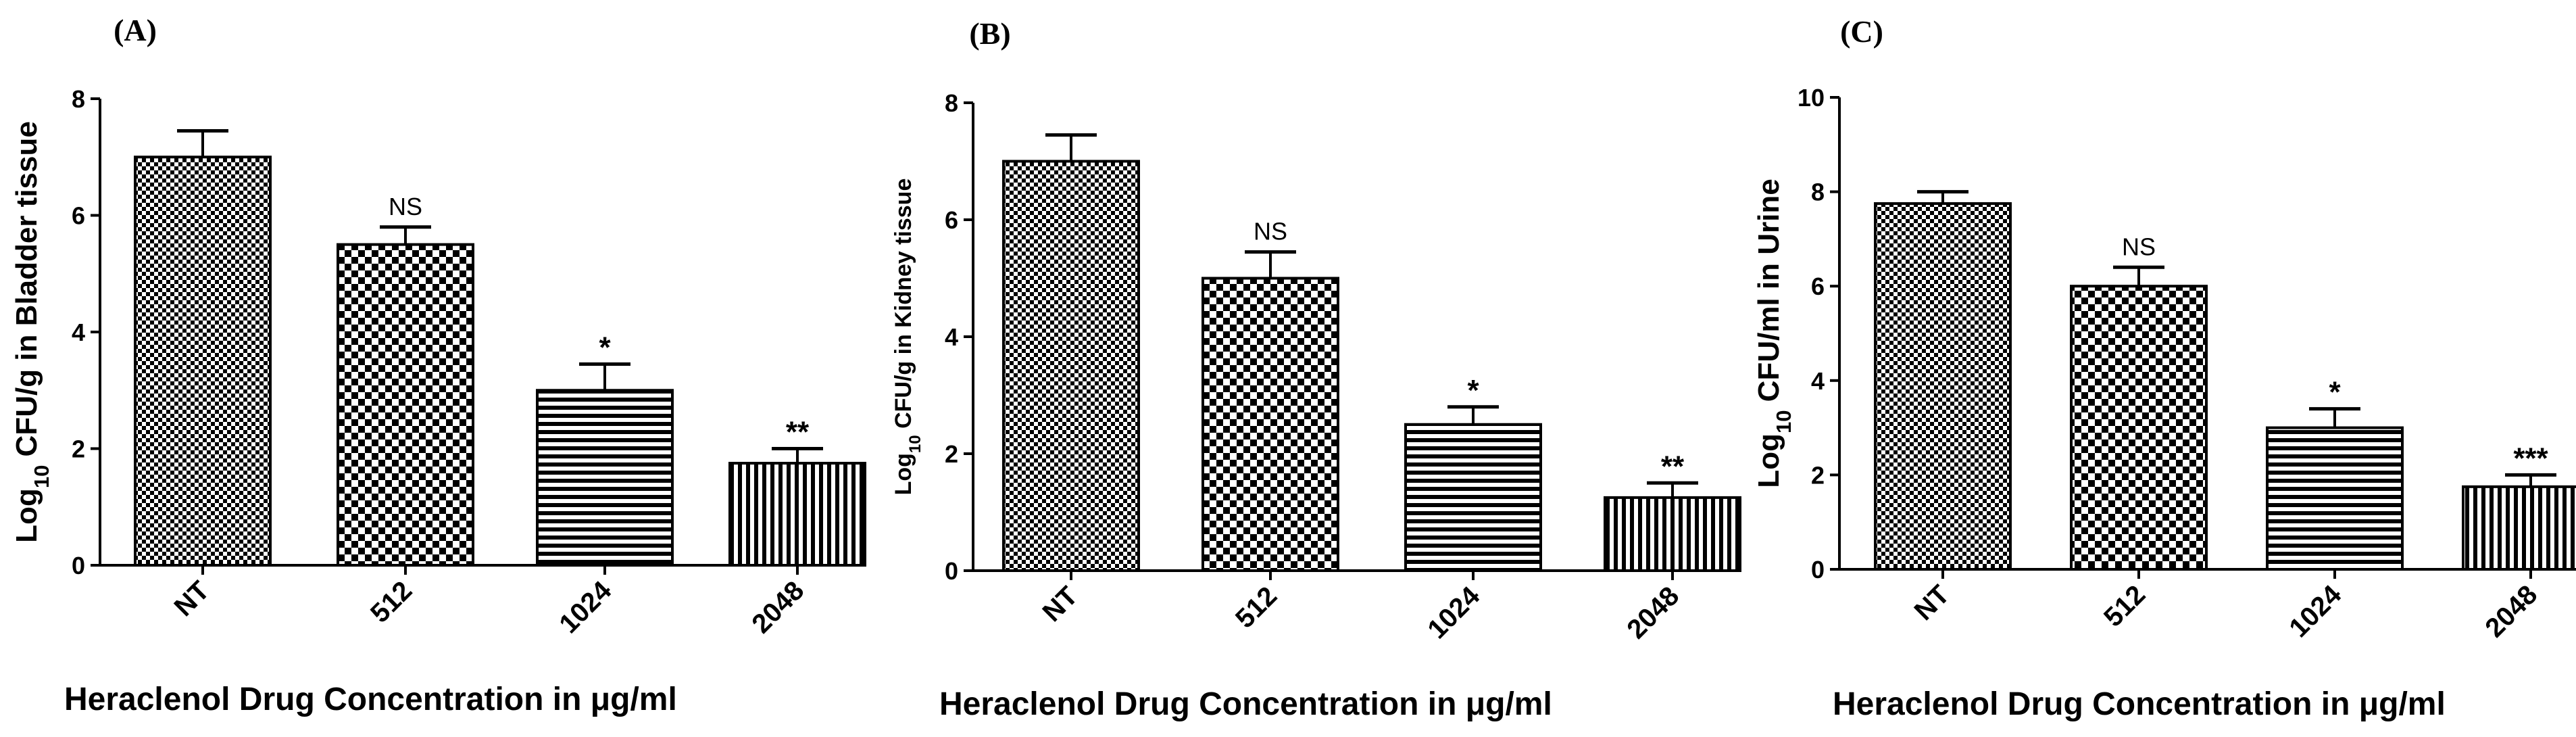 Image resolution: width=2576 pixels, height=737 pixels. What do you see at coordinates (2531, 458) in the screenshot?
I see `significance-label: ***` at bounding box center [2531, 458].